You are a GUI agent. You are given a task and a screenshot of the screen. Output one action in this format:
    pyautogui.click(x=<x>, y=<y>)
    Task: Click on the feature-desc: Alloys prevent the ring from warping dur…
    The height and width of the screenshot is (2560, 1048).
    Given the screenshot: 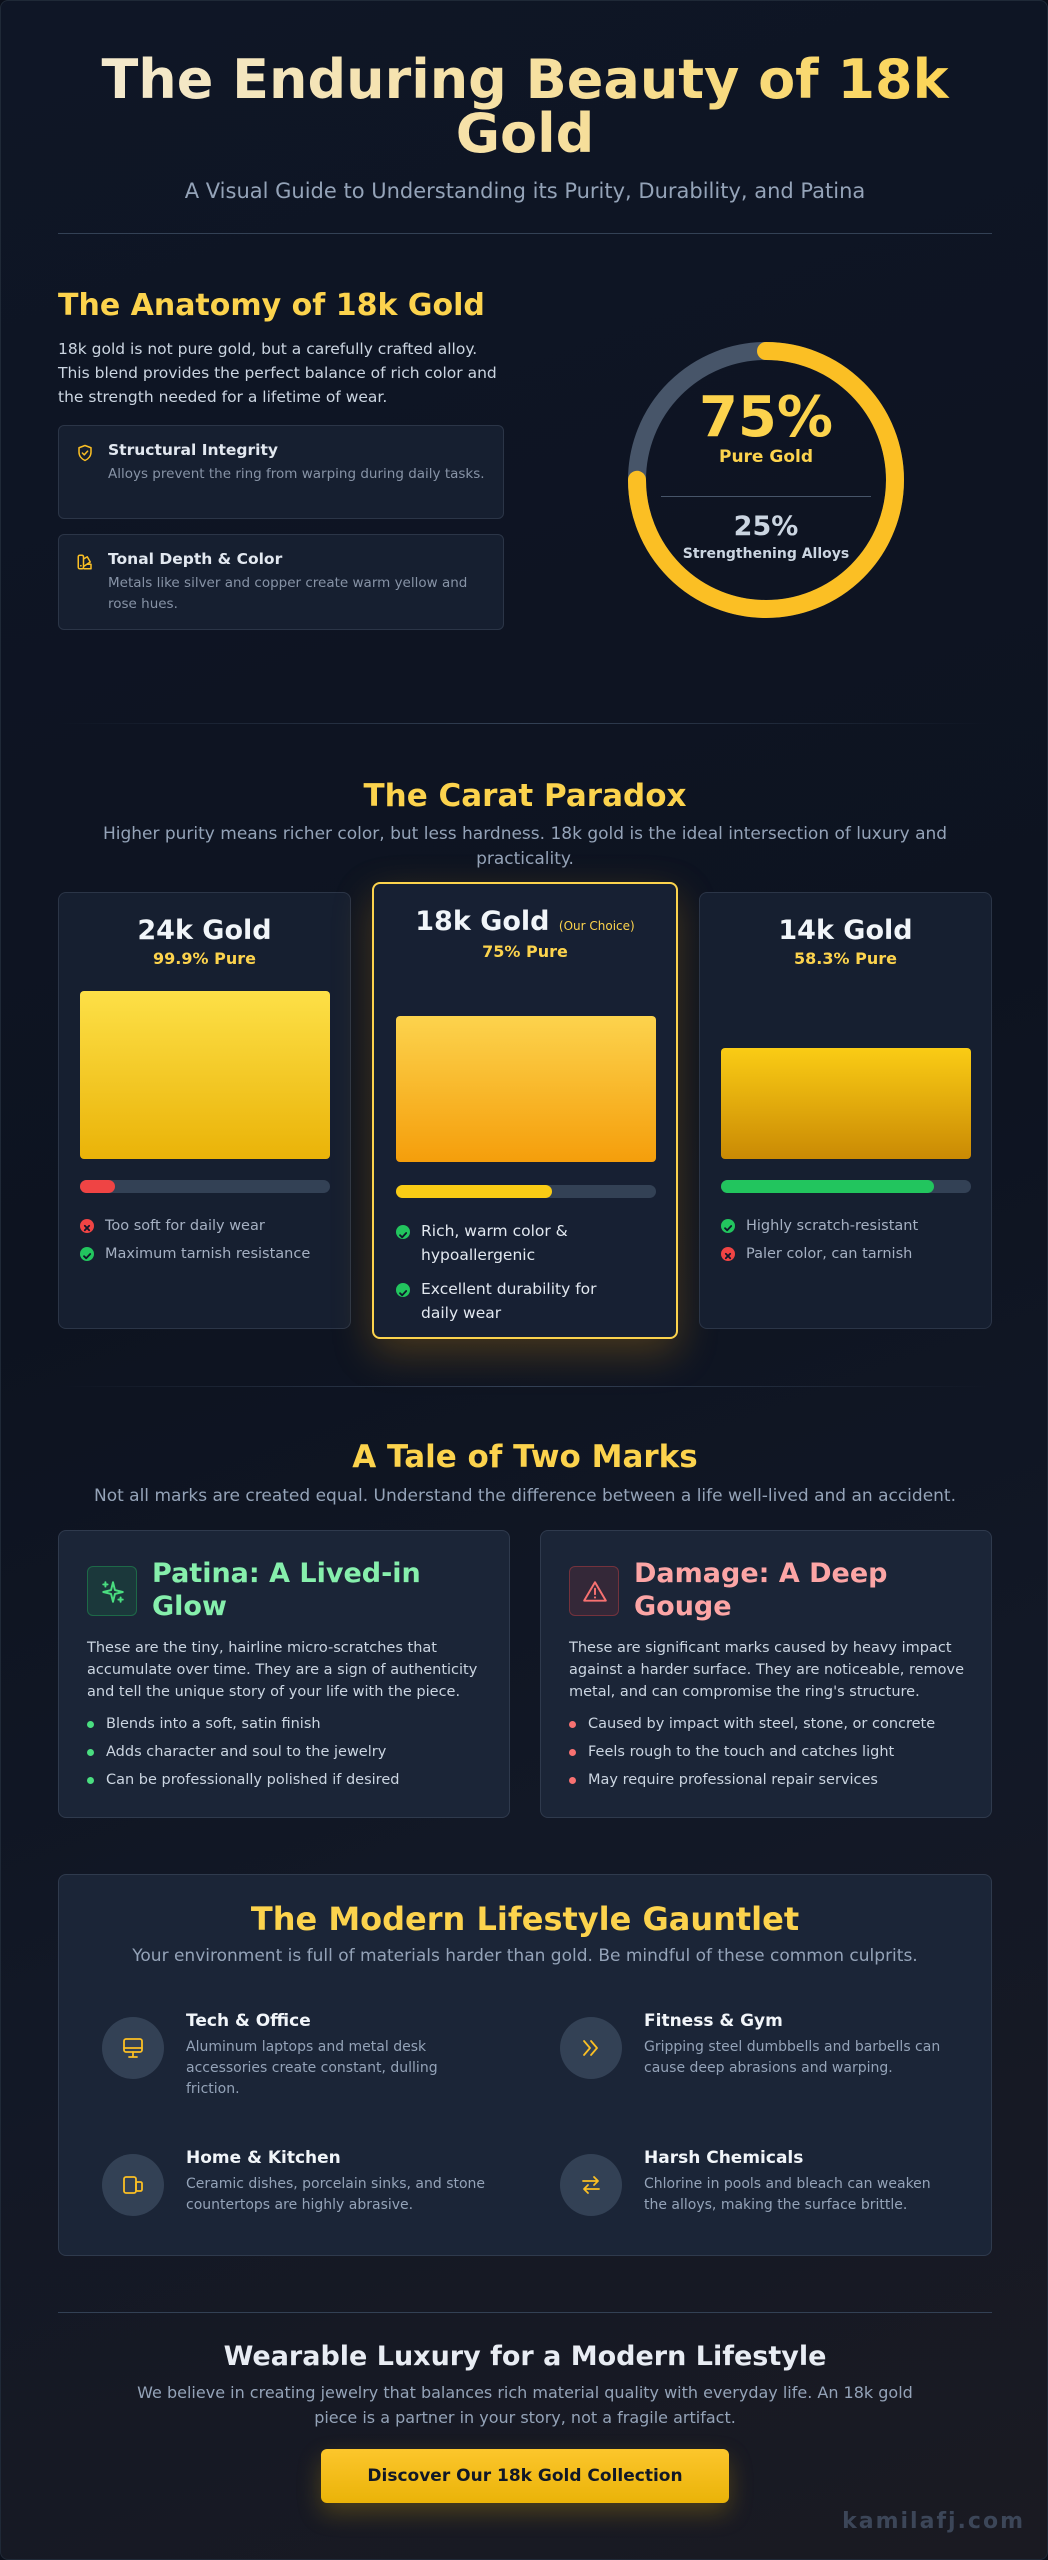 What is the action you would take?
    pyautogui.click(x=296, y=474)
    